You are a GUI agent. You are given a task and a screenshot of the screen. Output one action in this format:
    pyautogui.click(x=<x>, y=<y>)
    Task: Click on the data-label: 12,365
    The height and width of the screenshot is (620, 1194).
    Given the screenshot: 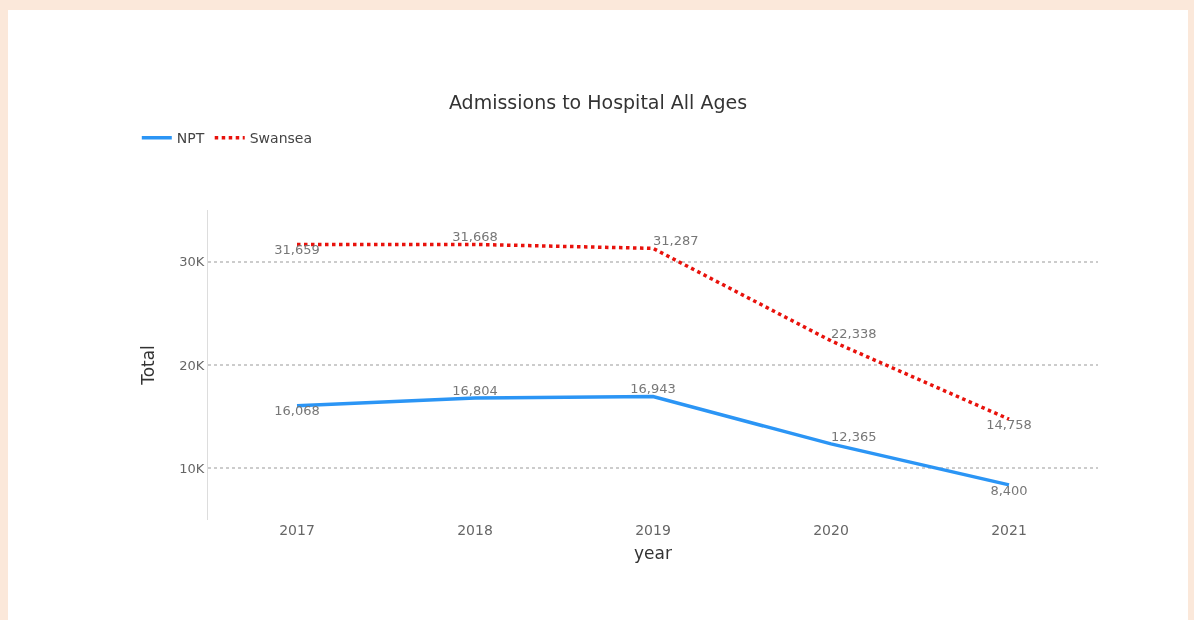 What is the action you would take?
    pyautogui.click(x=854, y=436)
    